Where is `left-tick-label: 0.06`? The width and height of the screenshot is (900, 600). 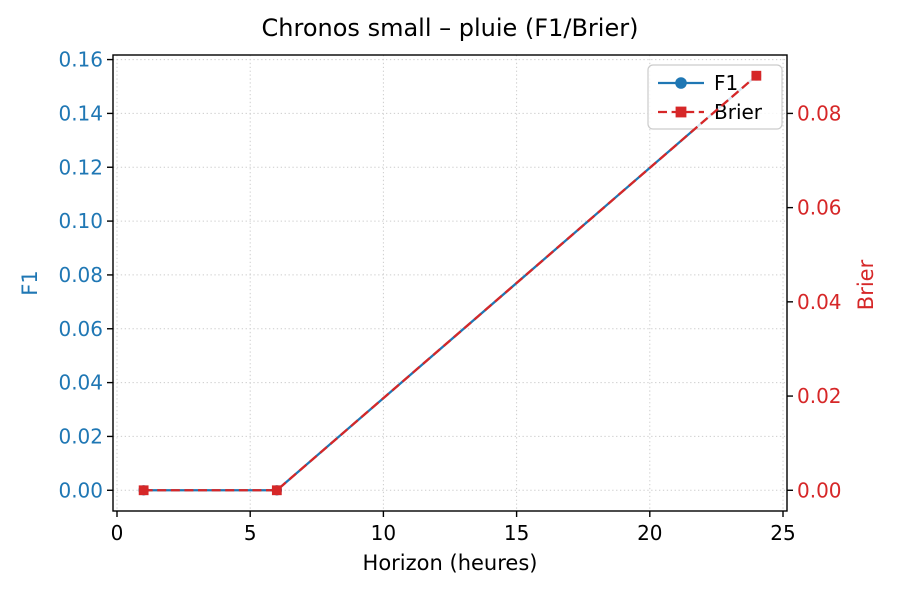 left-tick-label: 0.06 is located at coordinates (80, 329).